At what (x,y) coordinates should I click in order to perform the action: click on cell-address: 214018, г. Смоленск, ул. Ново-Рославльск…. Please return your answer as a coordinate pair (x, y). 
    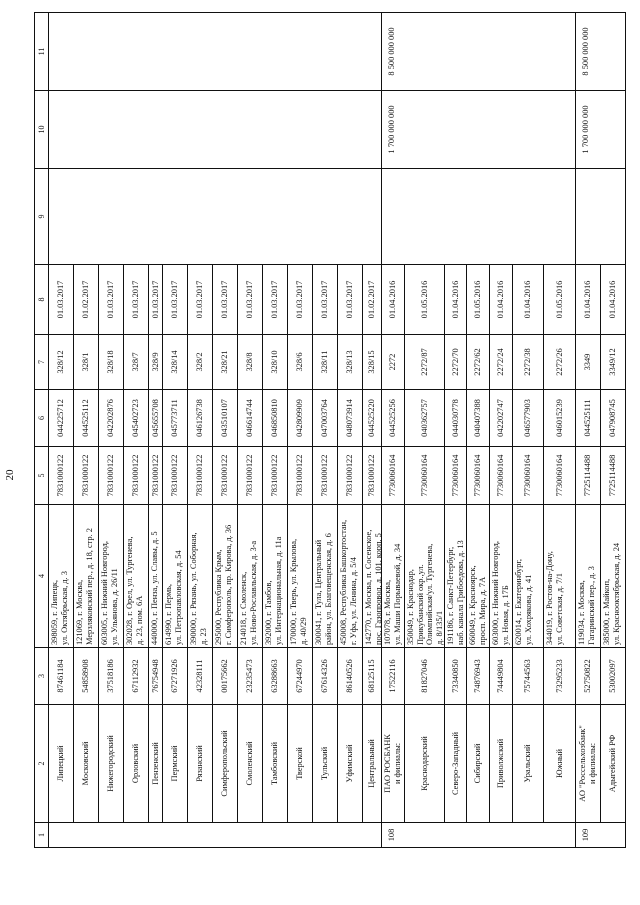
    Looking at the image, I should click on (250, 576).